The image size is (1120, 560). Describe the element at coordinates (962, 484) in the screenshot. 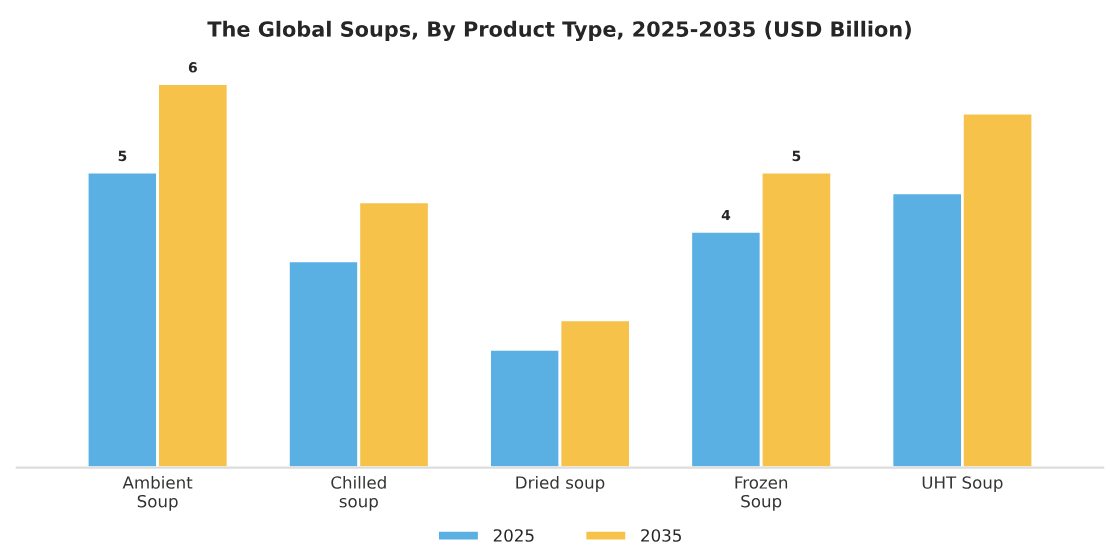

I see `x-tick-label: UHT Soup` at that location.